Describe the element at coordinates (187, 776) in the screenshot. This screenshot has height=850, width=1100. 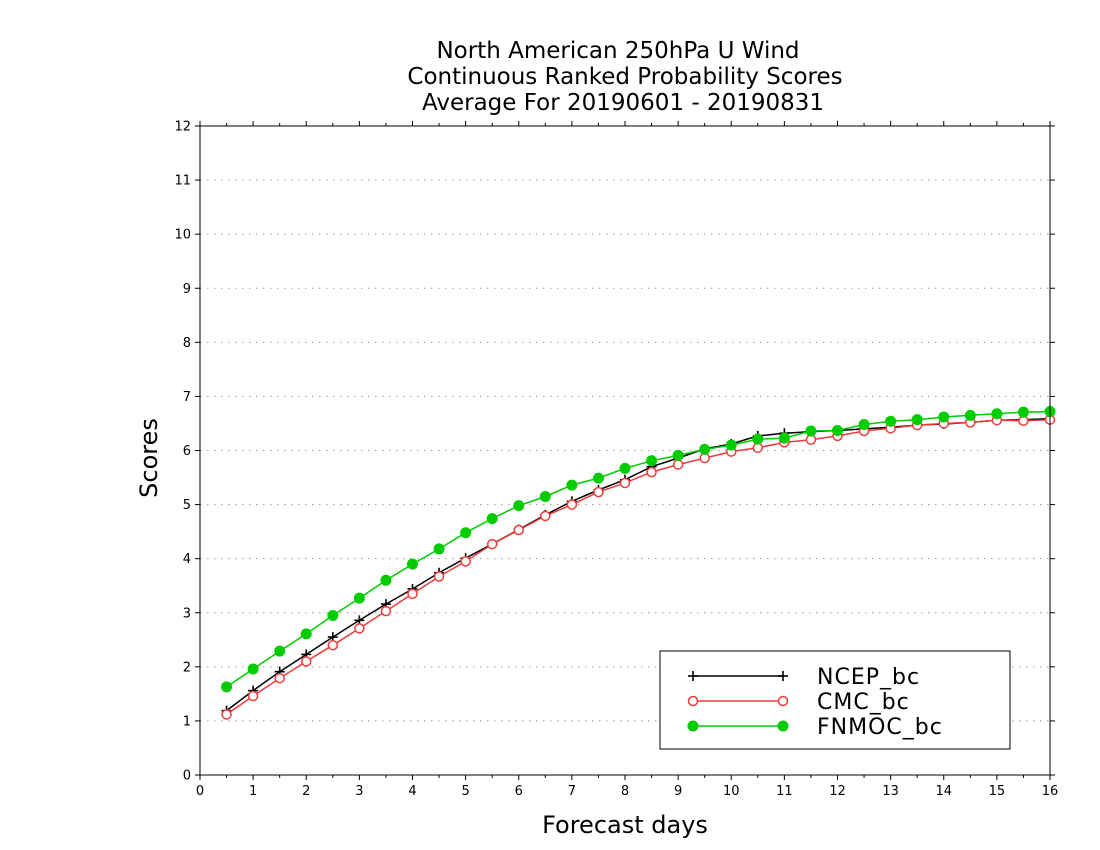
I see `y-tick-label: 0` at that location.